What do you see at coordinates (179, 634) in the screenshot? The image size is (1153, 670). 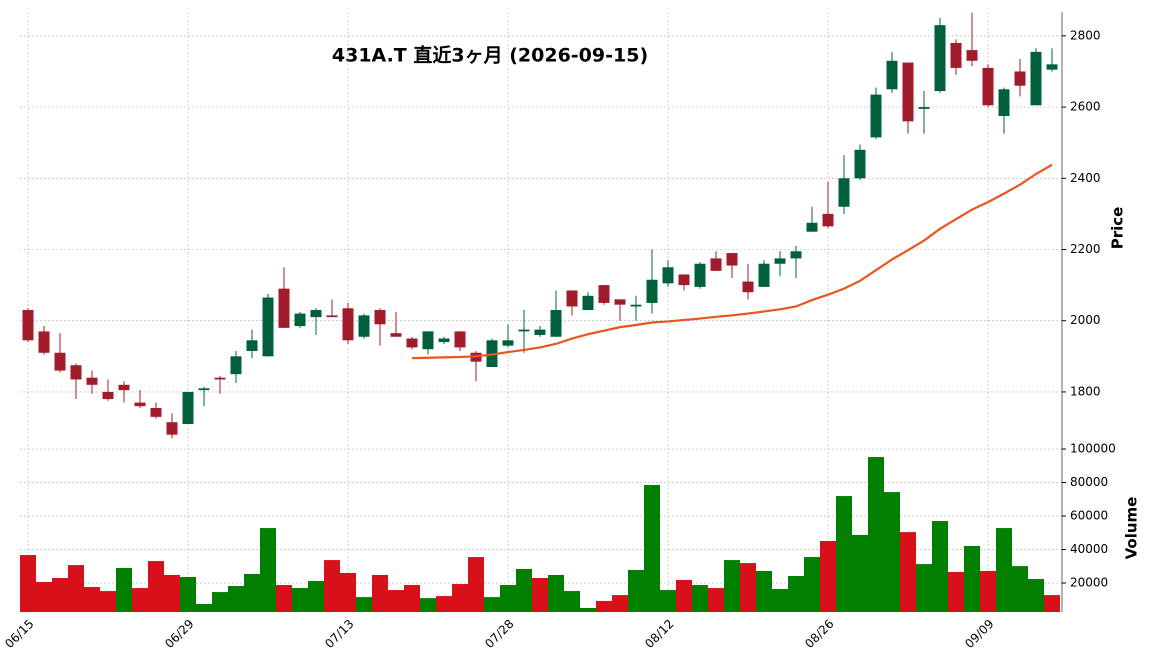 I see `x-tick-label: 06/29` at bounding box center [179, 634].